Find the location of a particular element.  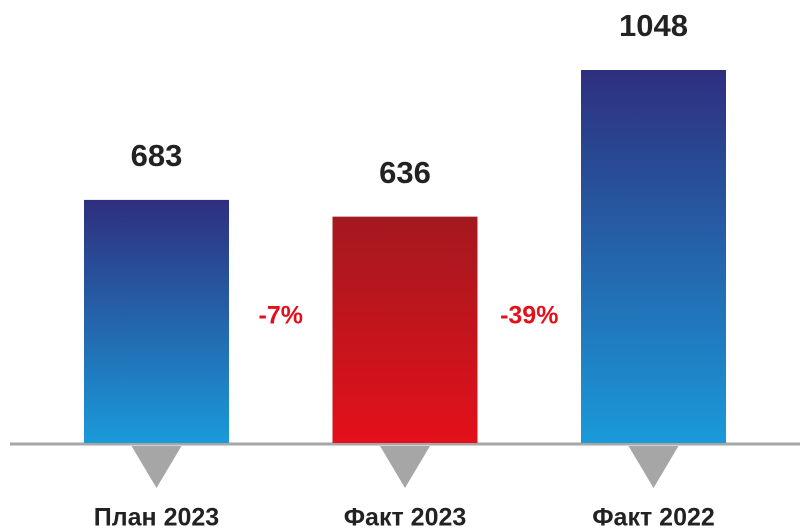

value-label: 1048 is located at coordinates (653, 25).